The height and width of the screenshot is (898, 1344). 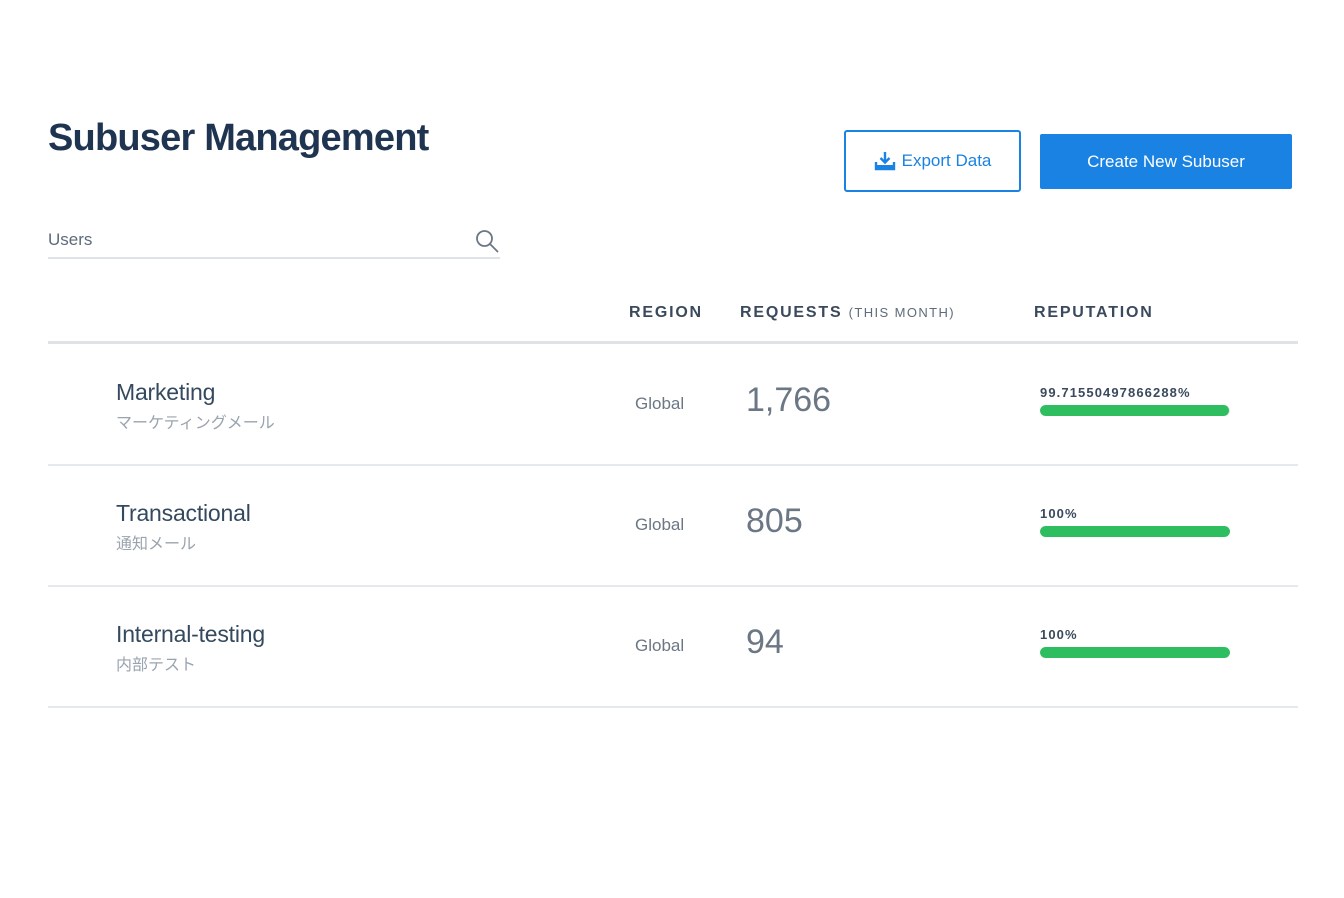 What do you see at coordinates (183, 513) in the screenshot?
I see `subuser-name: Transactional` at bounding box center [183, 513].